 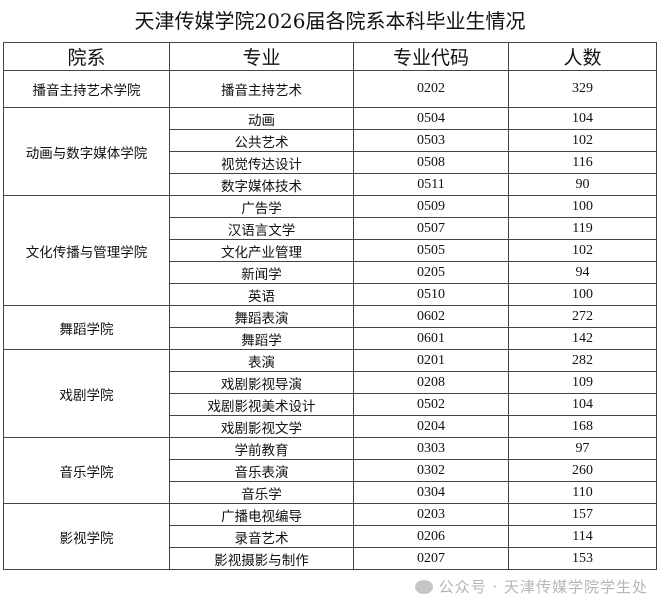 I want to click on table-header-row: 院系 专业 专业代码 人数, so click(x=330, y=56).